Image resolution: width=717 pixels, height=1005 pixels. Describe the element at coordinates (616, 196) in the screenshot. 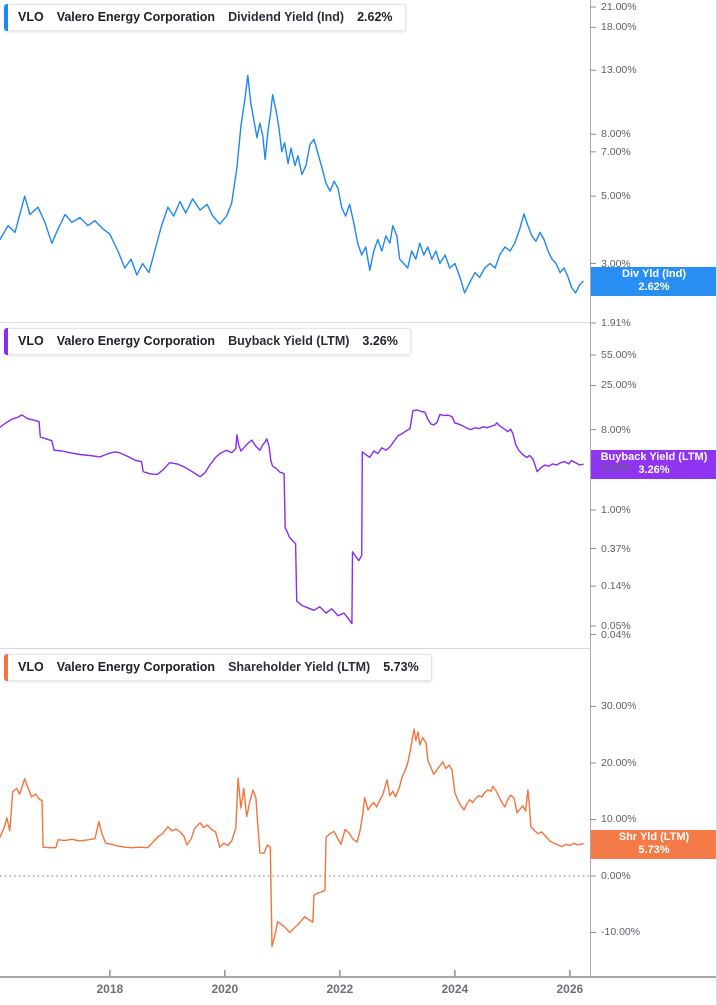

I see `y-axis-tick-label: 5.00%` at that location.